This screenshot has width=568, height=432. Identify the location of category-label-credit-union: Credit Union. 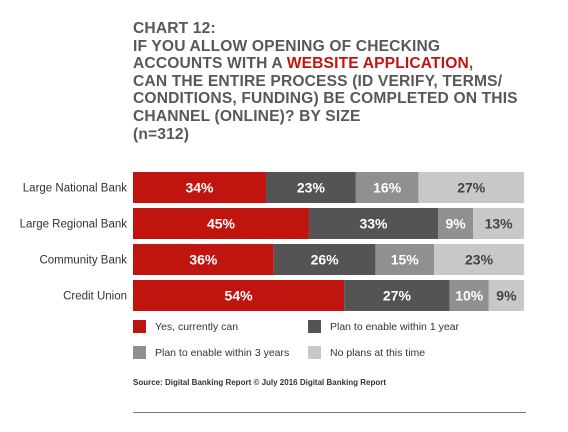
(95, 297).